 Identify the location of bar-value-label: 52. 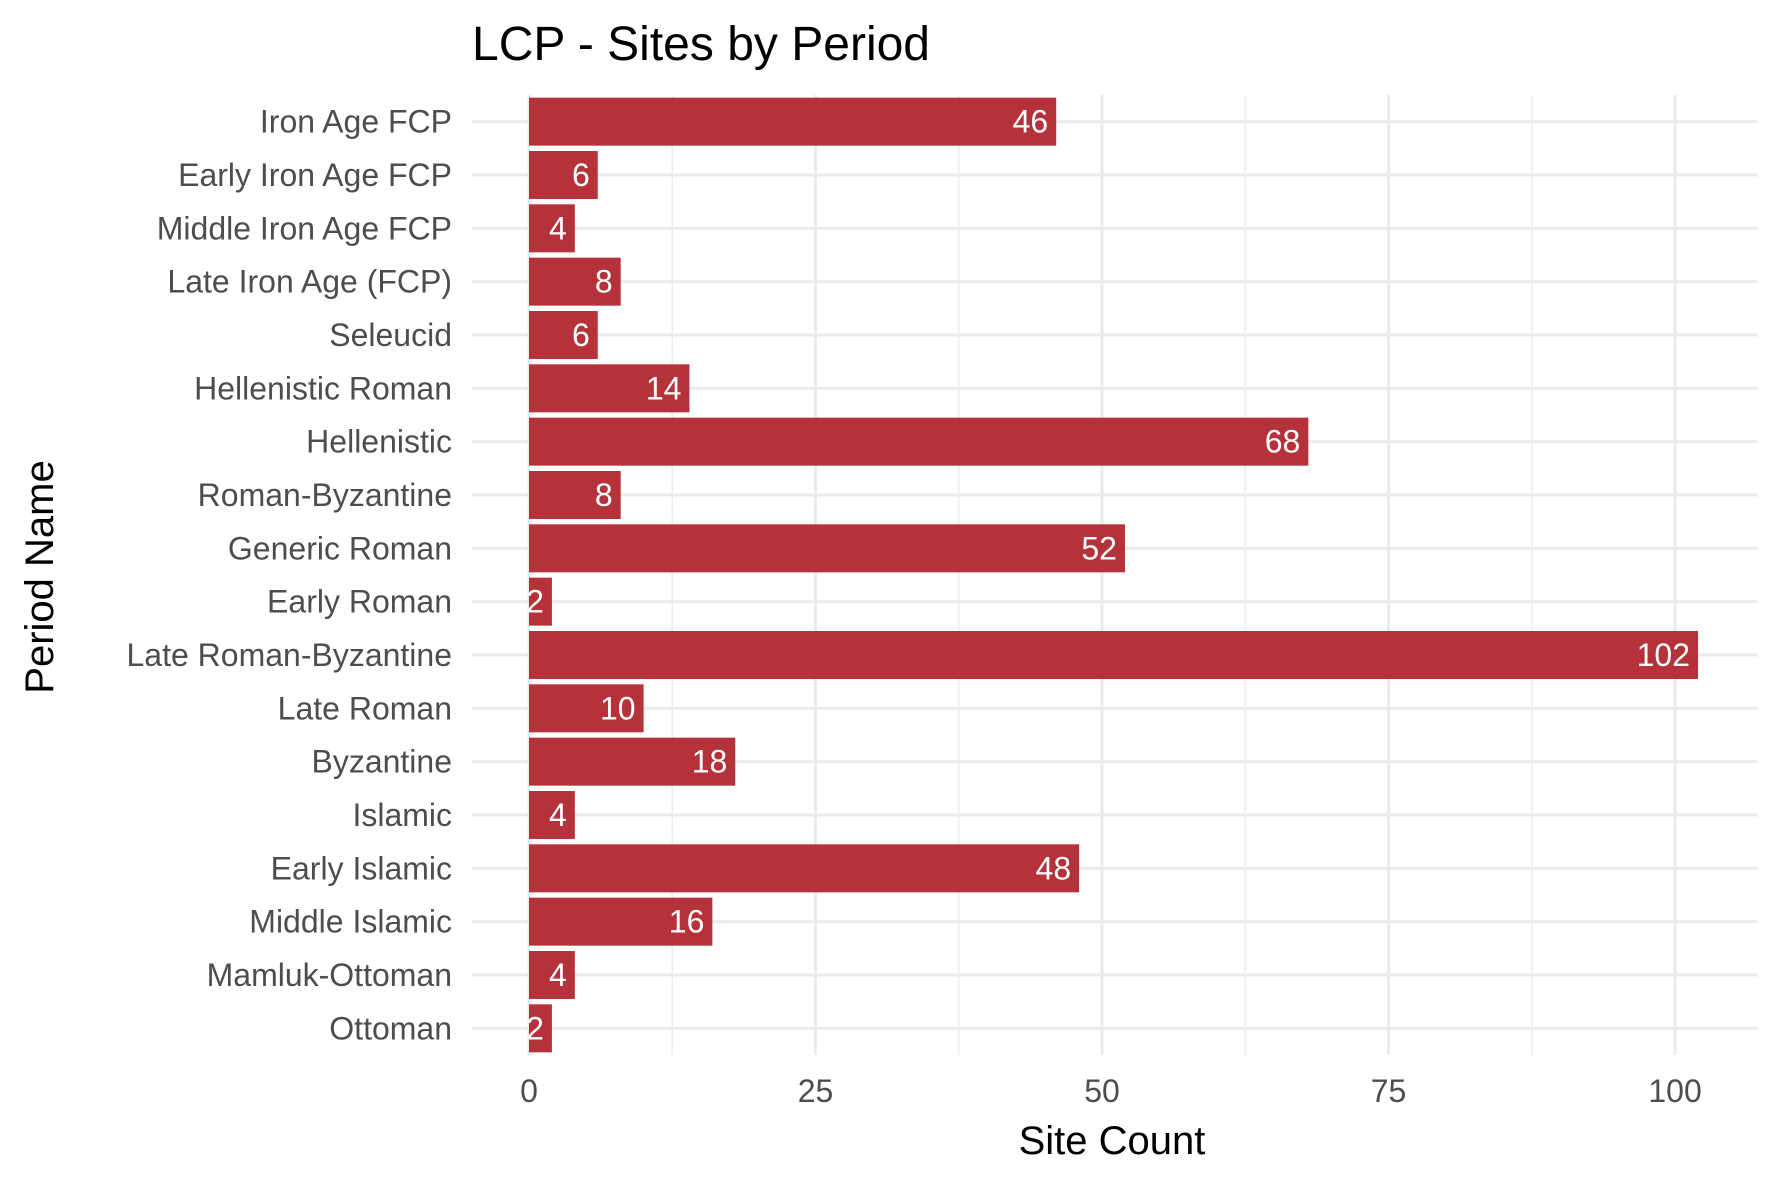
(1099, 548).